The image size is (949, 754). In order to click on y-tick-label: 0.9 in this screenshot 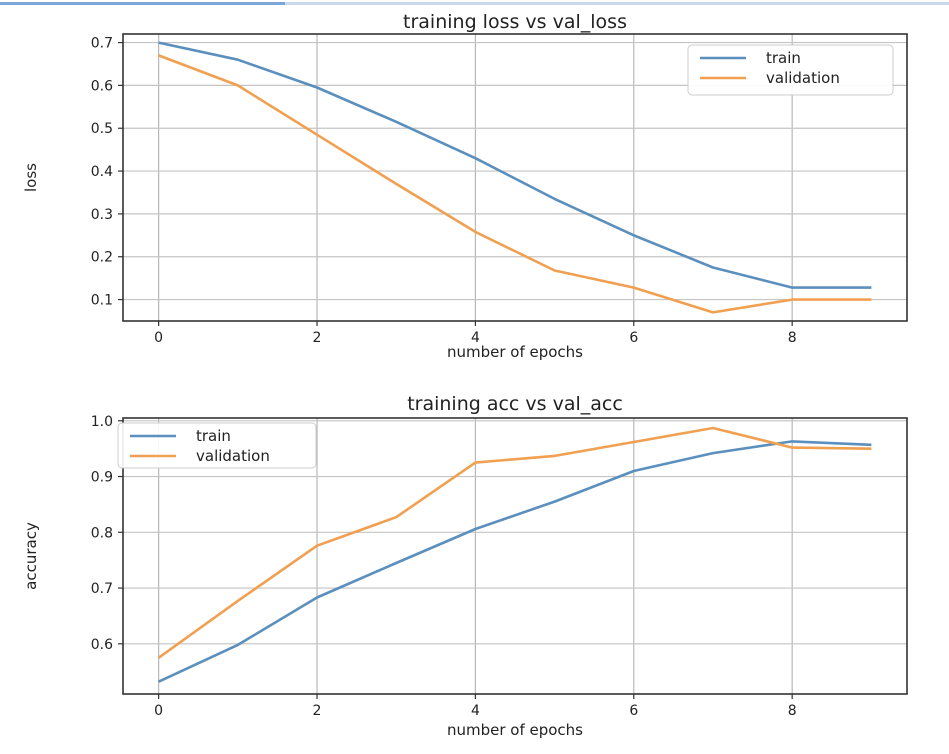, I will do `click(102, 478)`.